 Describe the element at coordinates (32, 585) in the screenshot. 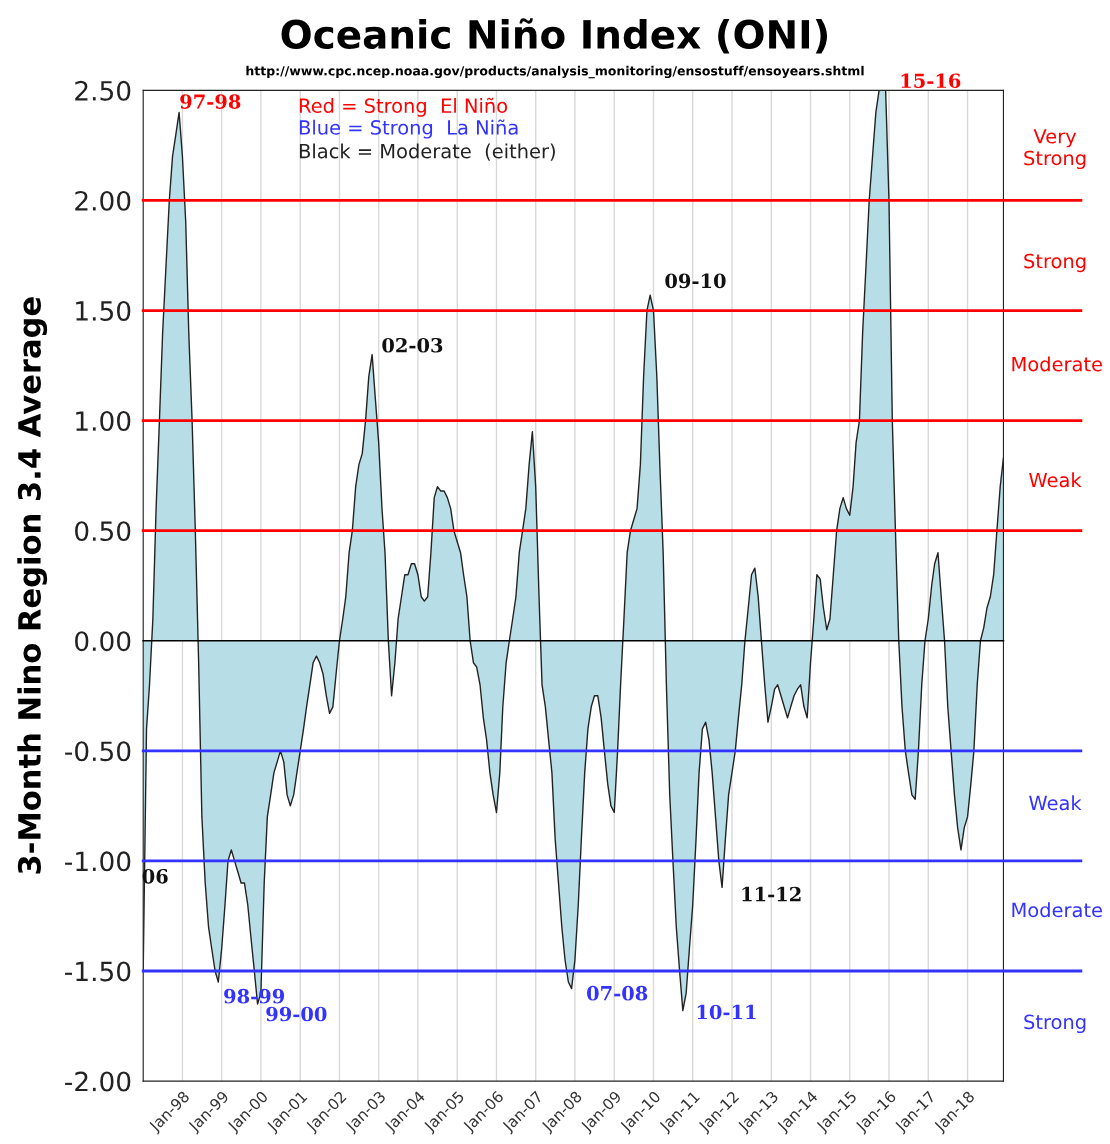

I see `y-axis-title: 3-Month Nino Region 3.4 Average` at that location.